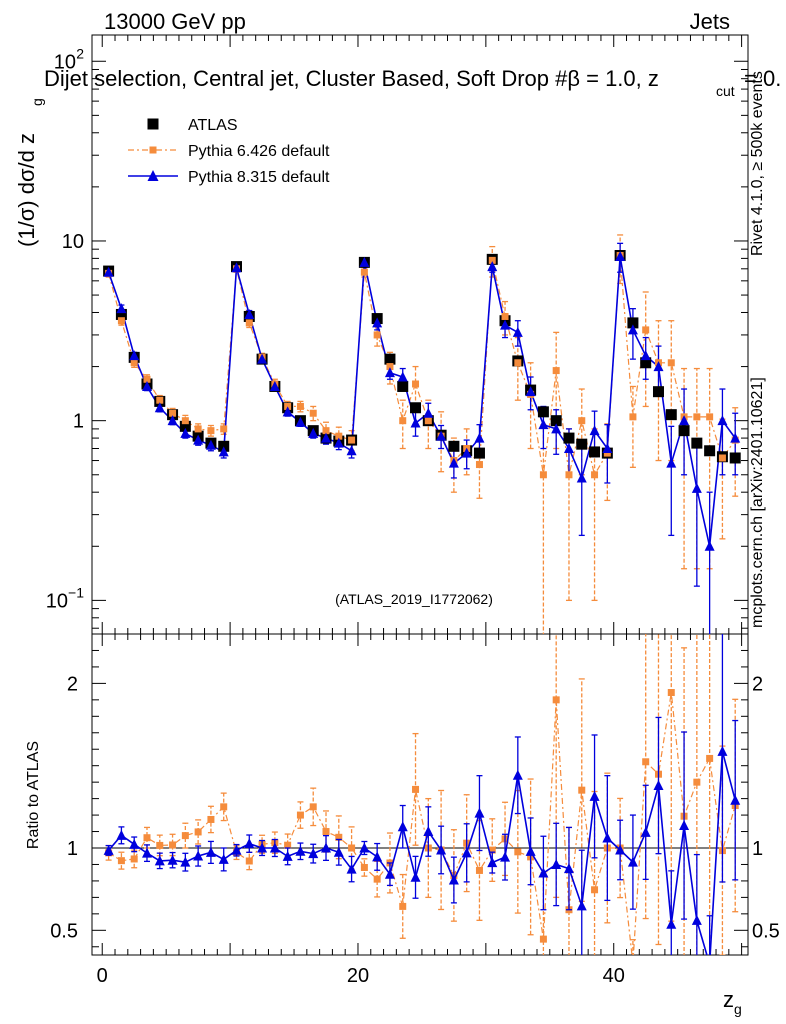 The height and width of the screenshot is (1024, 786). I want to click on side-text-bottom: mcplots.cern.ch [arXiv:2401.10621], so click(757, 502).